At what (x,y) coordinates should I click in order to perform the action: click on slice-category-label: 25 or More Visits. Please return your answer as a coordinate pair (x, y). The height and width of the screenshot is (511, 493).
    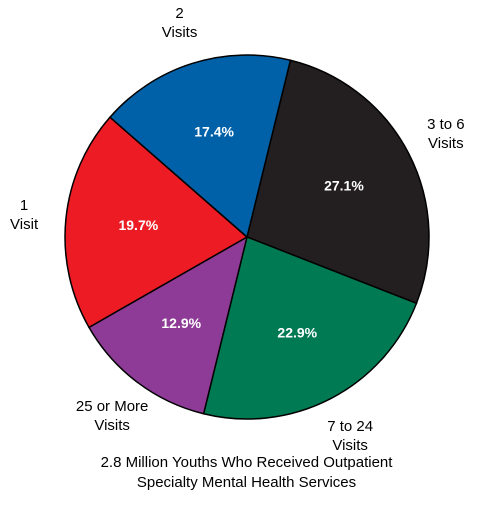
    Looking at the image, I should click on (112, 415).